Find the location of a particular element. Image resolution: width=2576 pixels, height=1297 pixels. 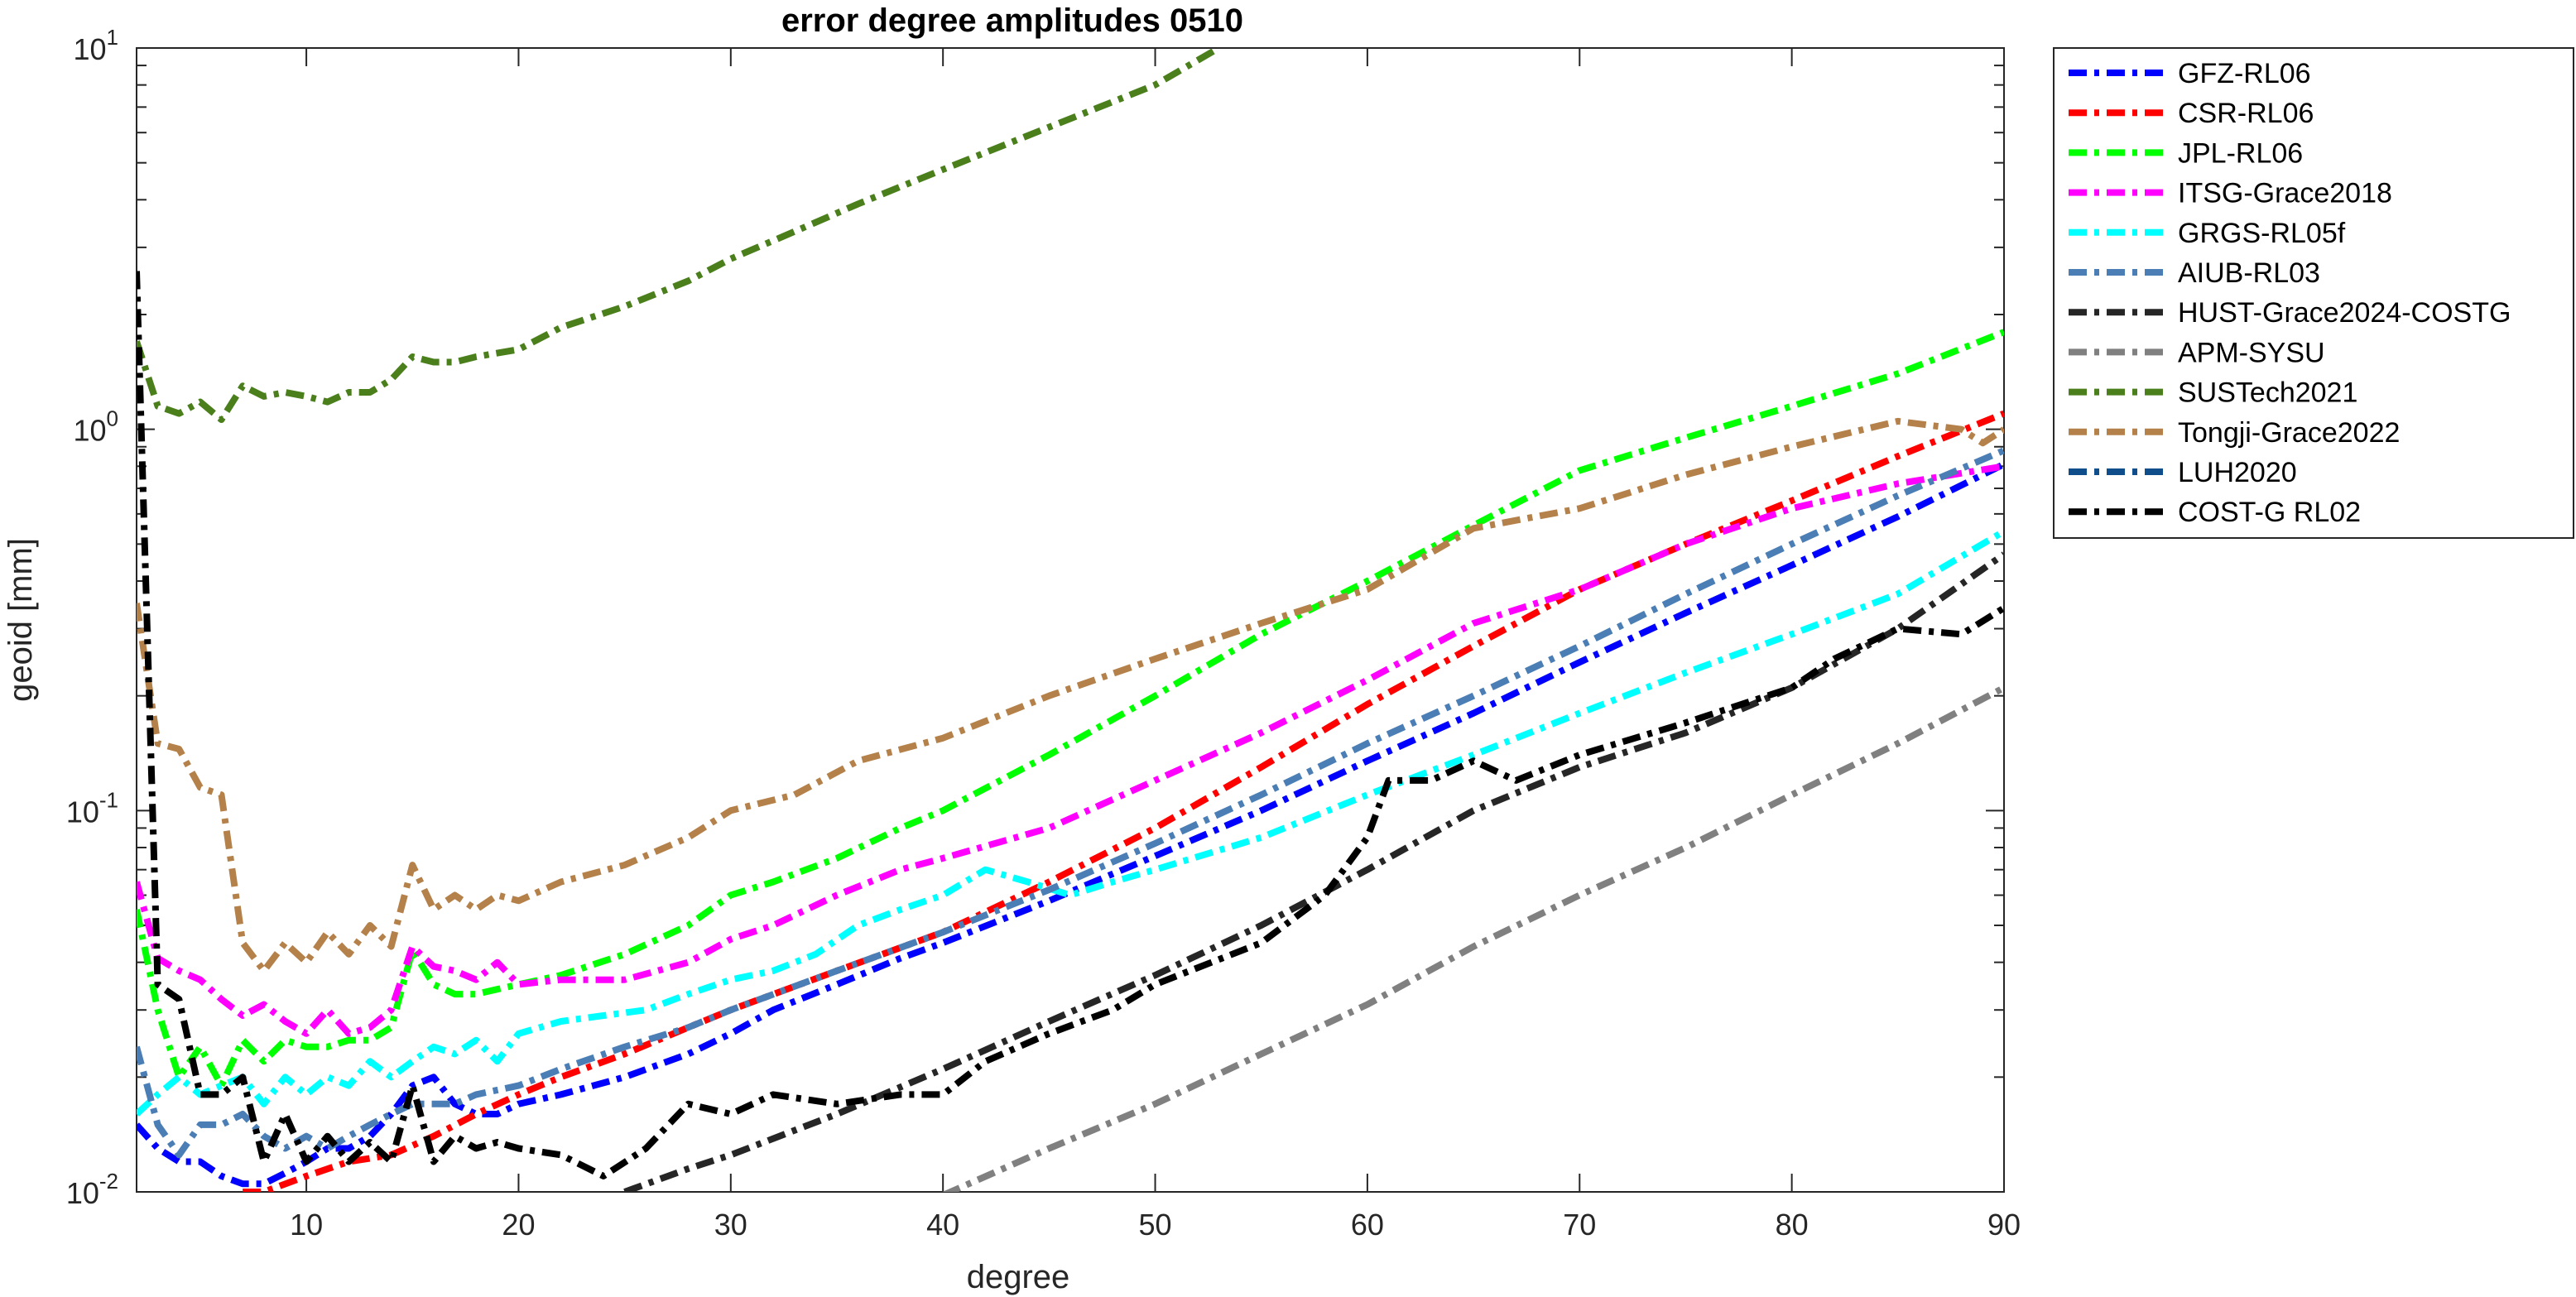

x-axis-label: degree is located at coordinates (1018, 1277).